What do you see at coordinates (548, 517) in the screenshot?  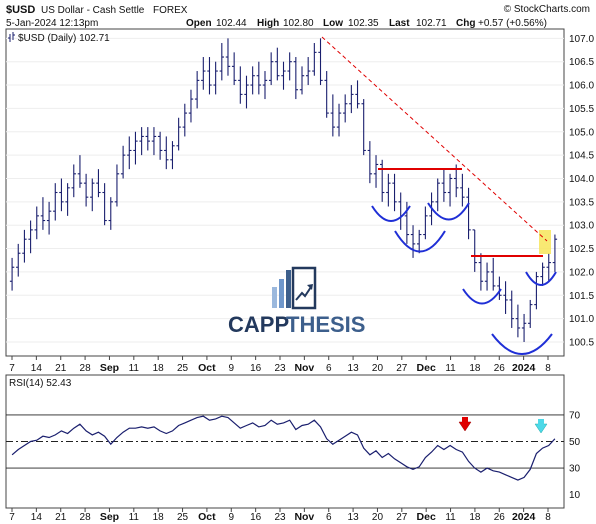 I see `x-tick-label: 8` at bounding box center [548, 517].